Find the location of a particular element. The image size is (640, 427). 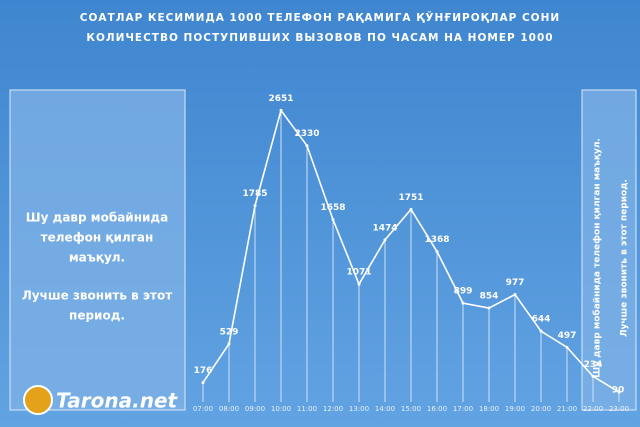

x-tick-label: 22:00 is located at coordinates (593, 409).